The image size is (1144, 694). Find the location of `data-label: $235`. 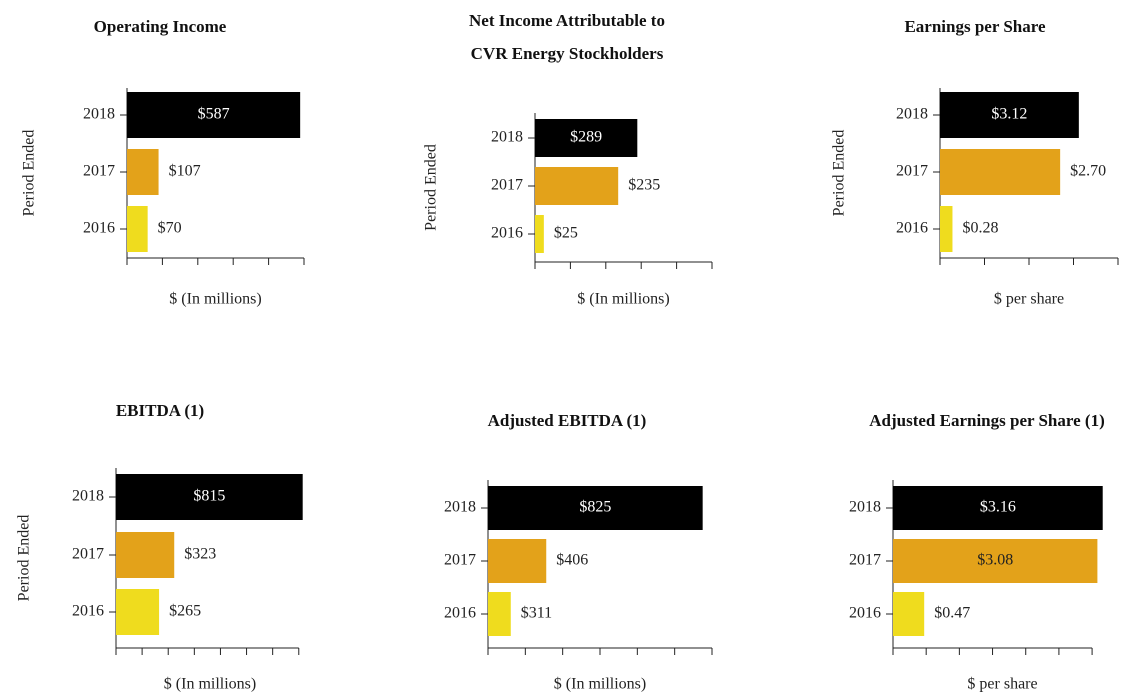

data-label: $235 is located at coordinates (644, 185).